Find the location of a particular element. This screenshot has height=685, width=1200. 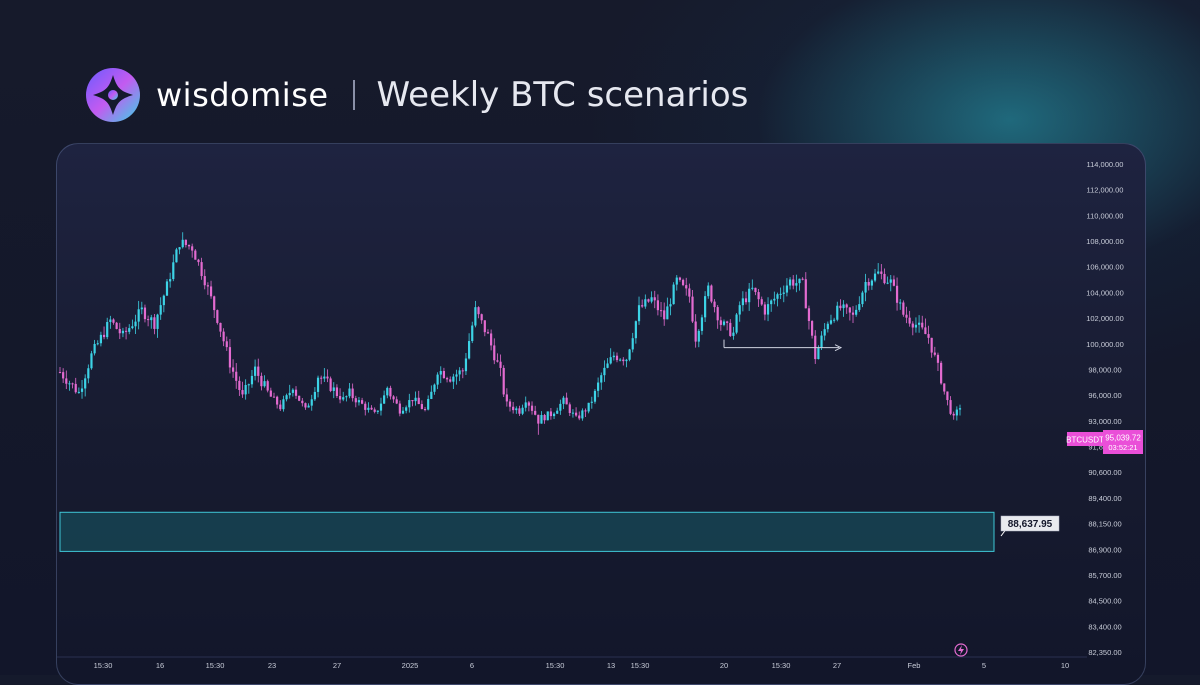

y-tick-label: 89,400.00 is located at coordinates (1104, 498).